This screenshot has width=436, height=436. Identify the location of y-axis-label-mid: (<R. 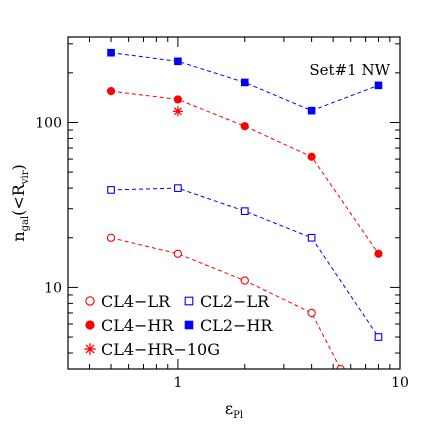
(18, 199).